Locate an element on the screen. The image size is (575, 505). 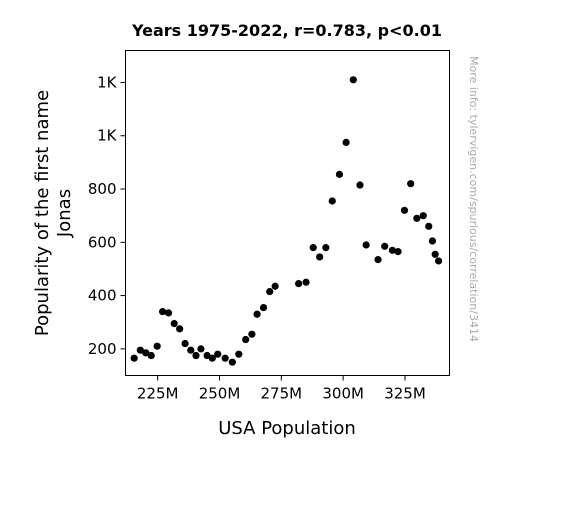
x-axis: 225M 250M 275M 300M 325M is located at coordinates (281, 389).